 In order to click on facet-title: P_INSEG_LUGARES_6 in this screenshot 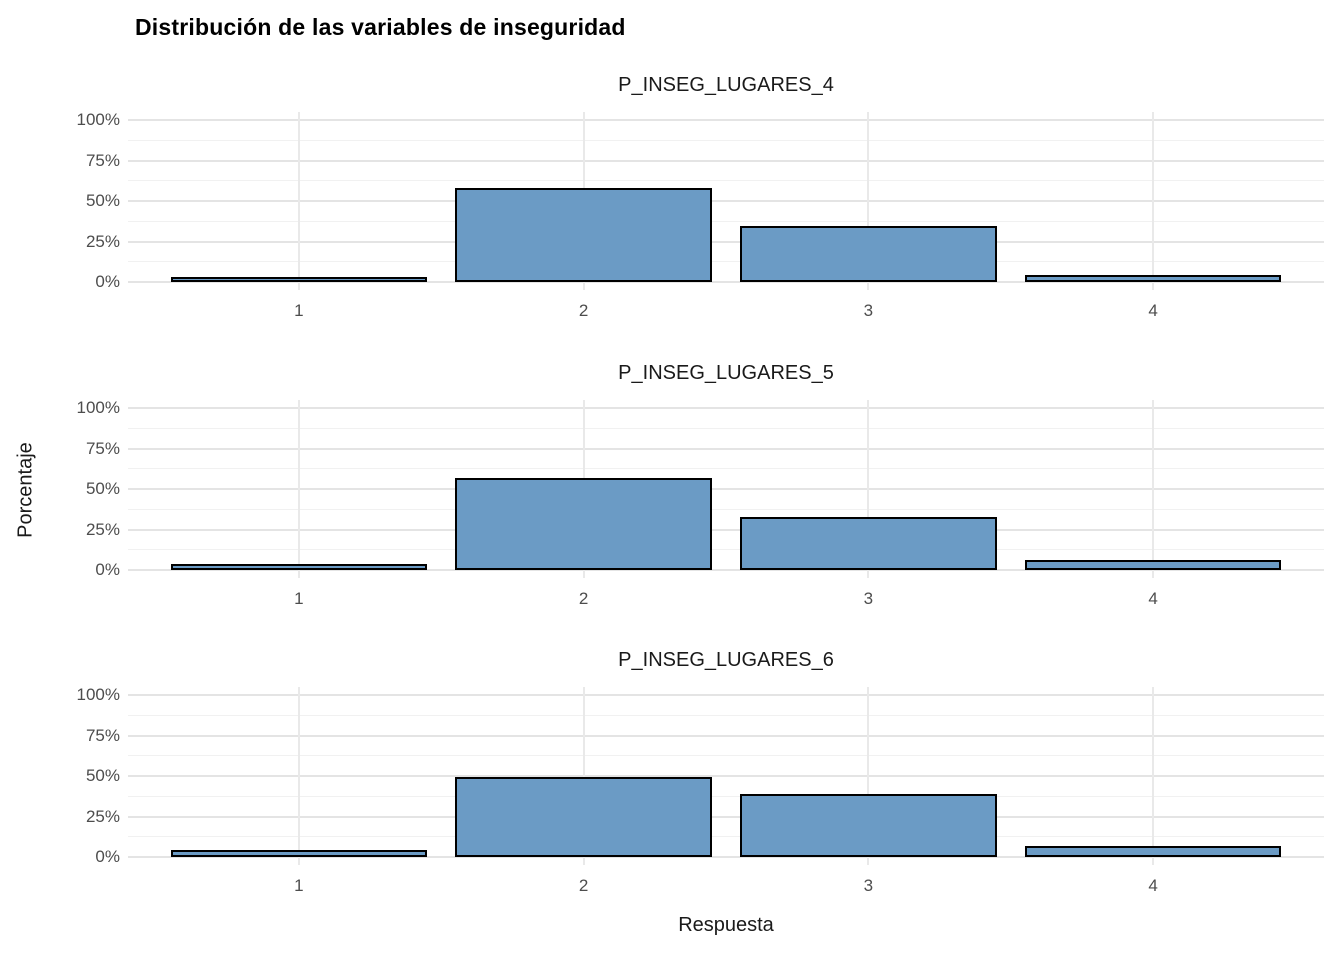, I will do `click(726, 660)`.